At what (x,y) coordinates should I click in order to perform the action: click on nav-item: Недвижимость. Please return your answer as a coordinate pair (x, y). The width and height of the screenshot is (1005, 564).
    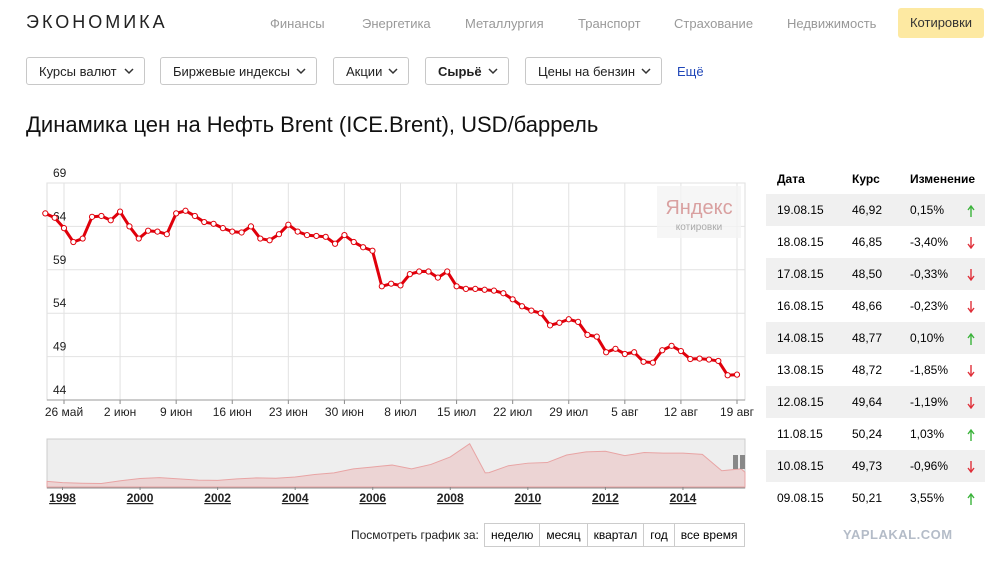
    Looking at the image, I should click on (832, 23).